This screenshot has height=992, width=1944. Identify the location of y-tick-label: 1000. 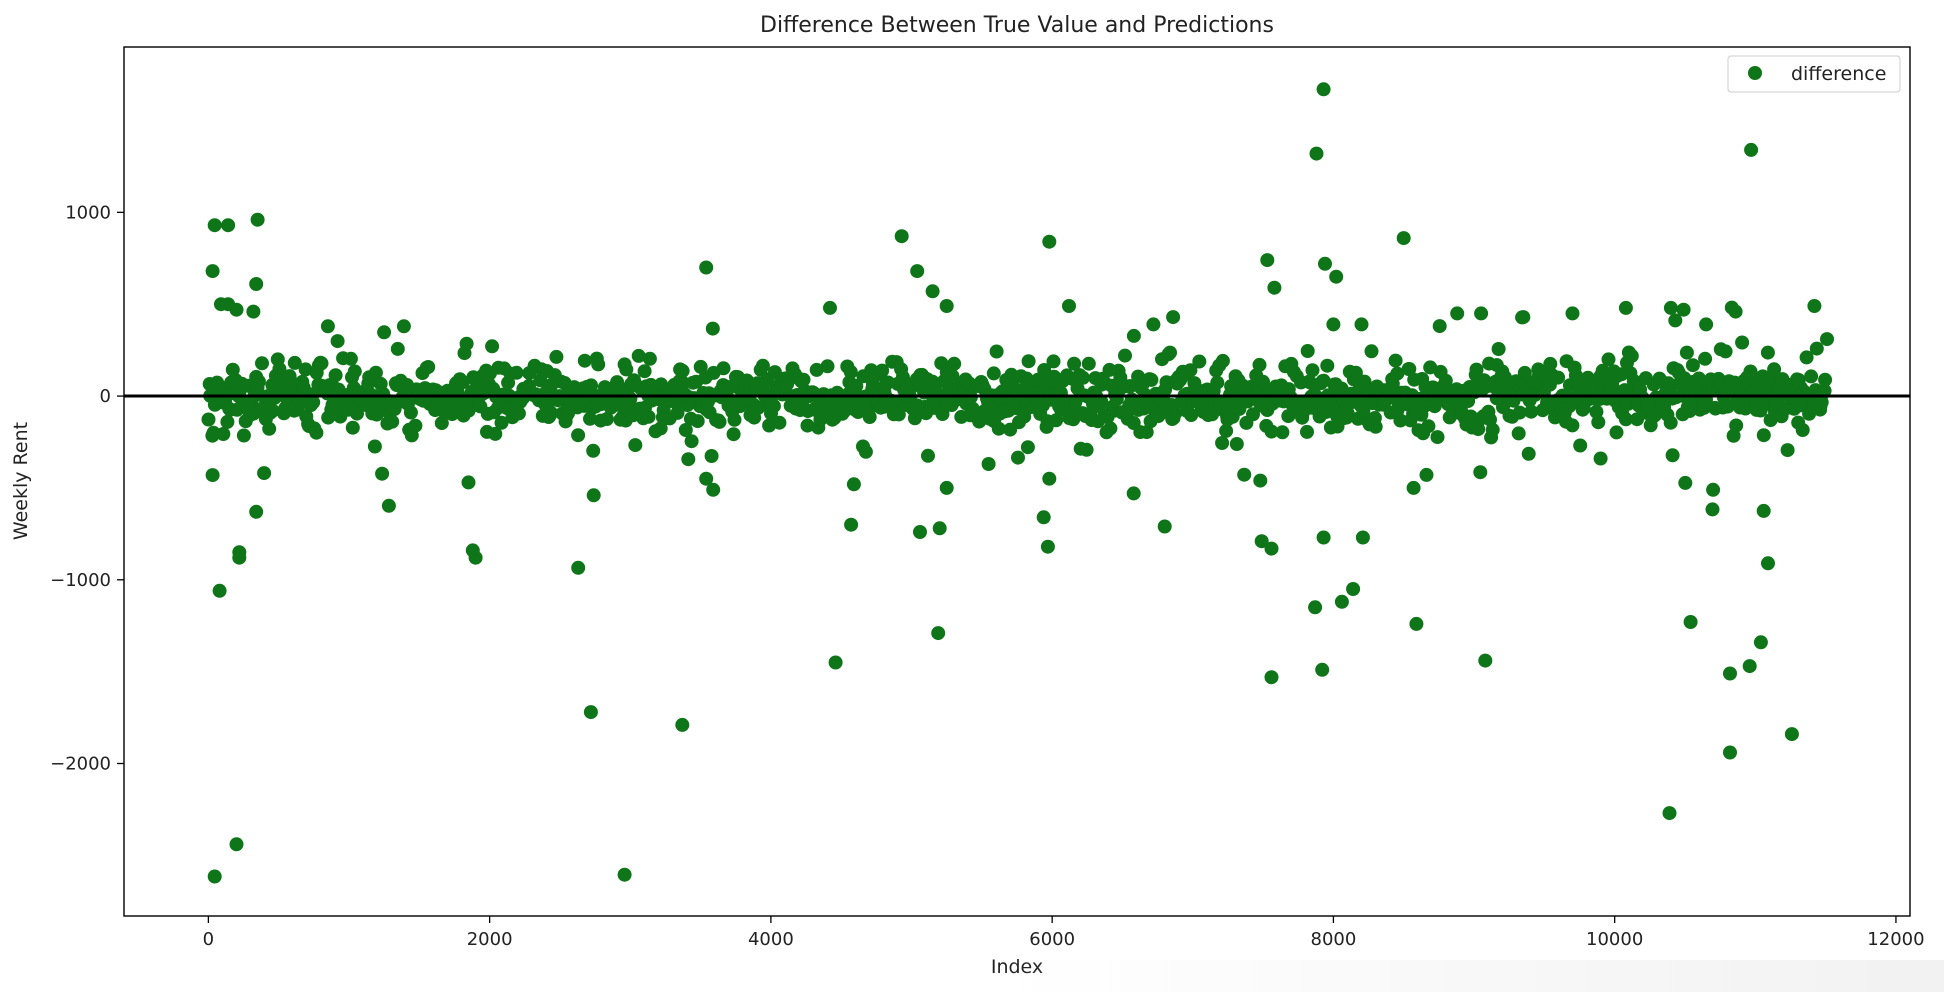
(88, 212).